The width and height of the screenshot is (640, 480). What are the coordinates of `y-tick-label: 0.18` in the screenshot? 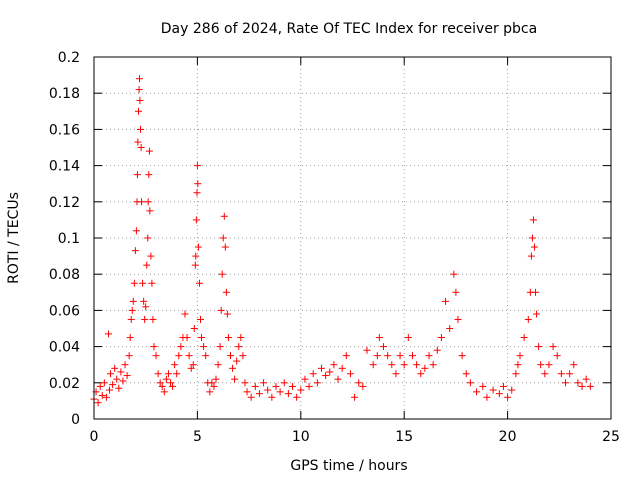 It's located at (64, 94).